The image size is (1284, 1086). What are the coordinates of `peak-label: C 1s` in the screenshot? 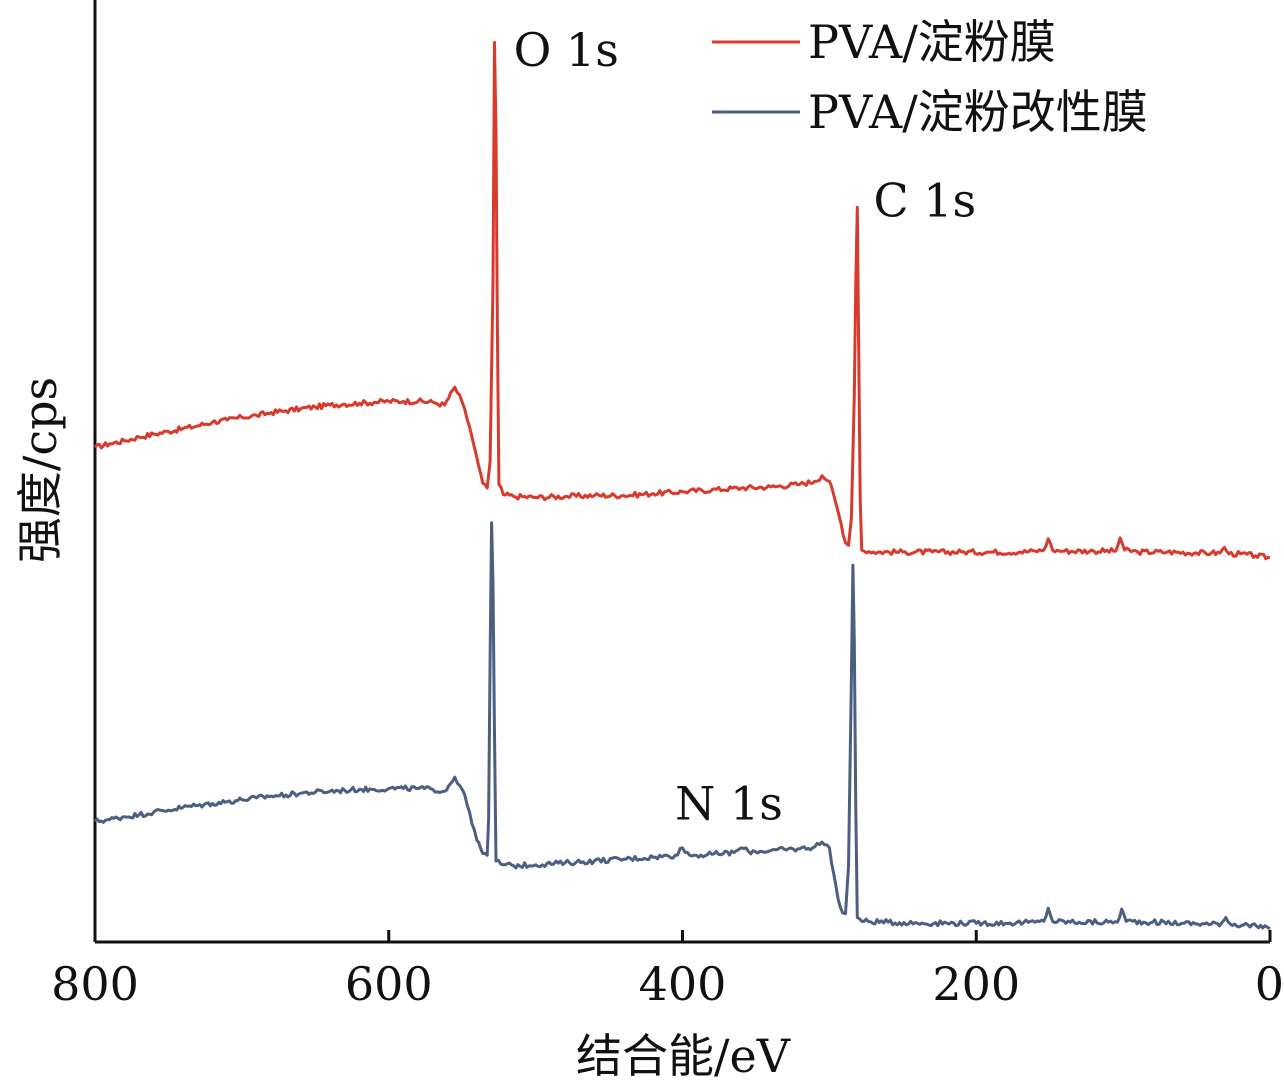 It's located at (924, 201).